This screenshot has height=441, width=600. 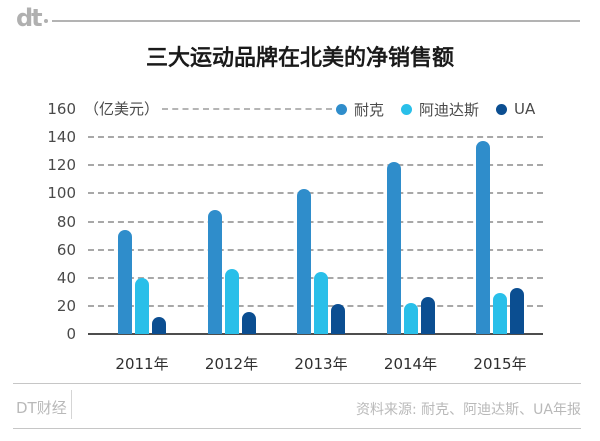 I want to click on x-tick-label: 2013年, so click(x=321, y=364).